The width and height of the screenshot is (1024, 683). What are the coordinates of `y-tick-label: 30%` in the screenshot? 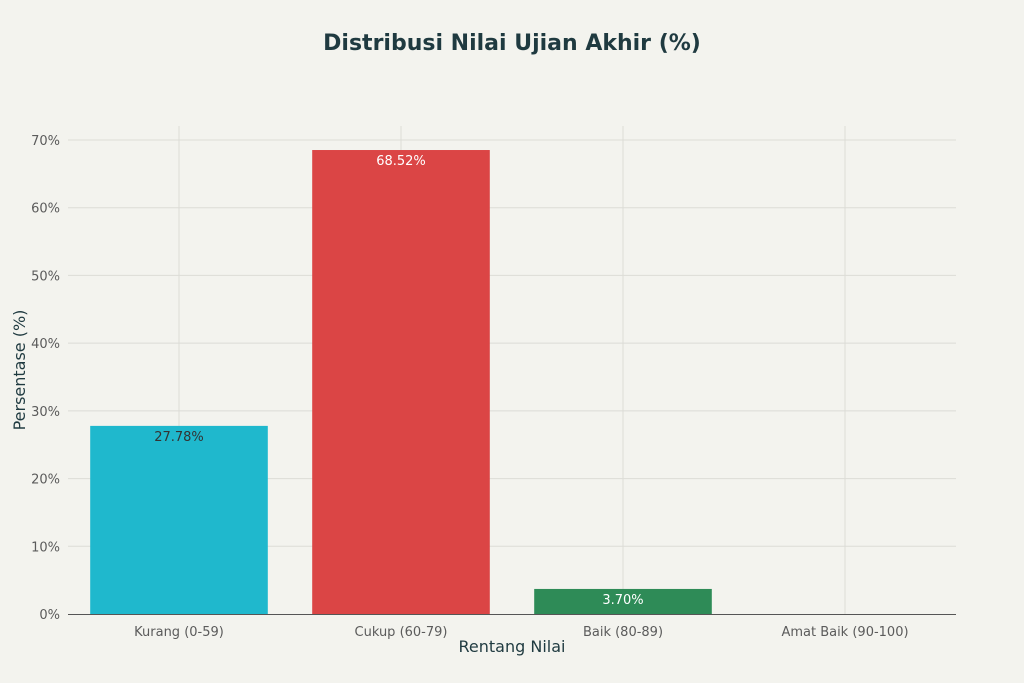 It's located at (45, 412).